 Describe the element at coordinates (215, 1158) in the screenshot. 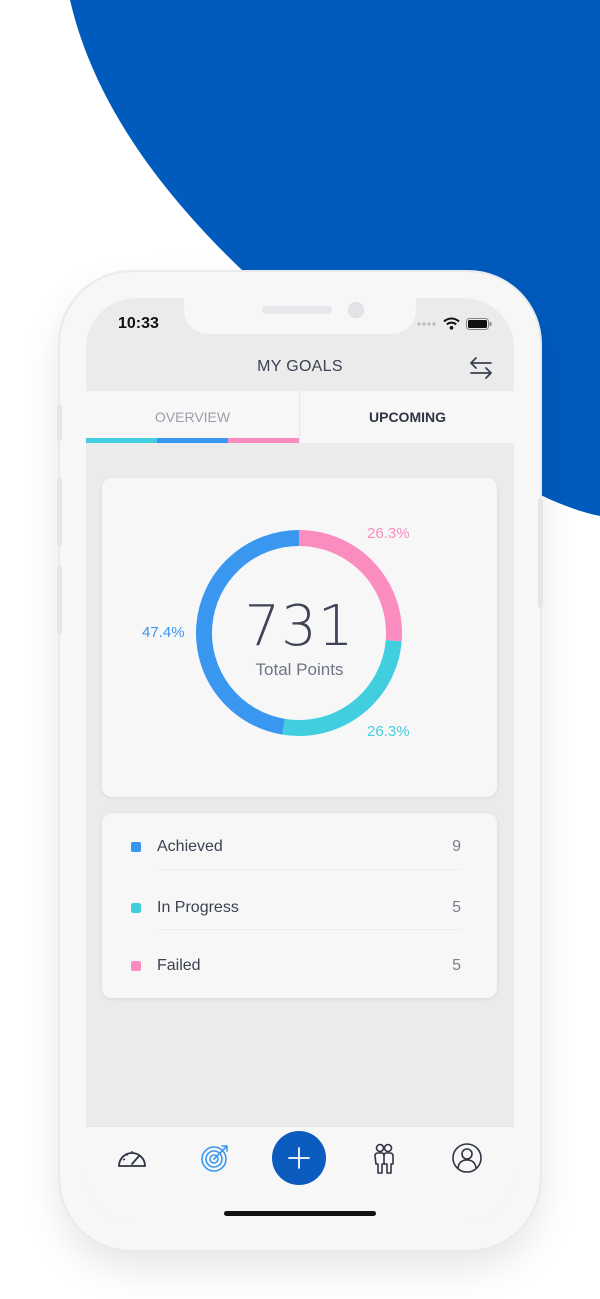

I see `target-icon` at that location.